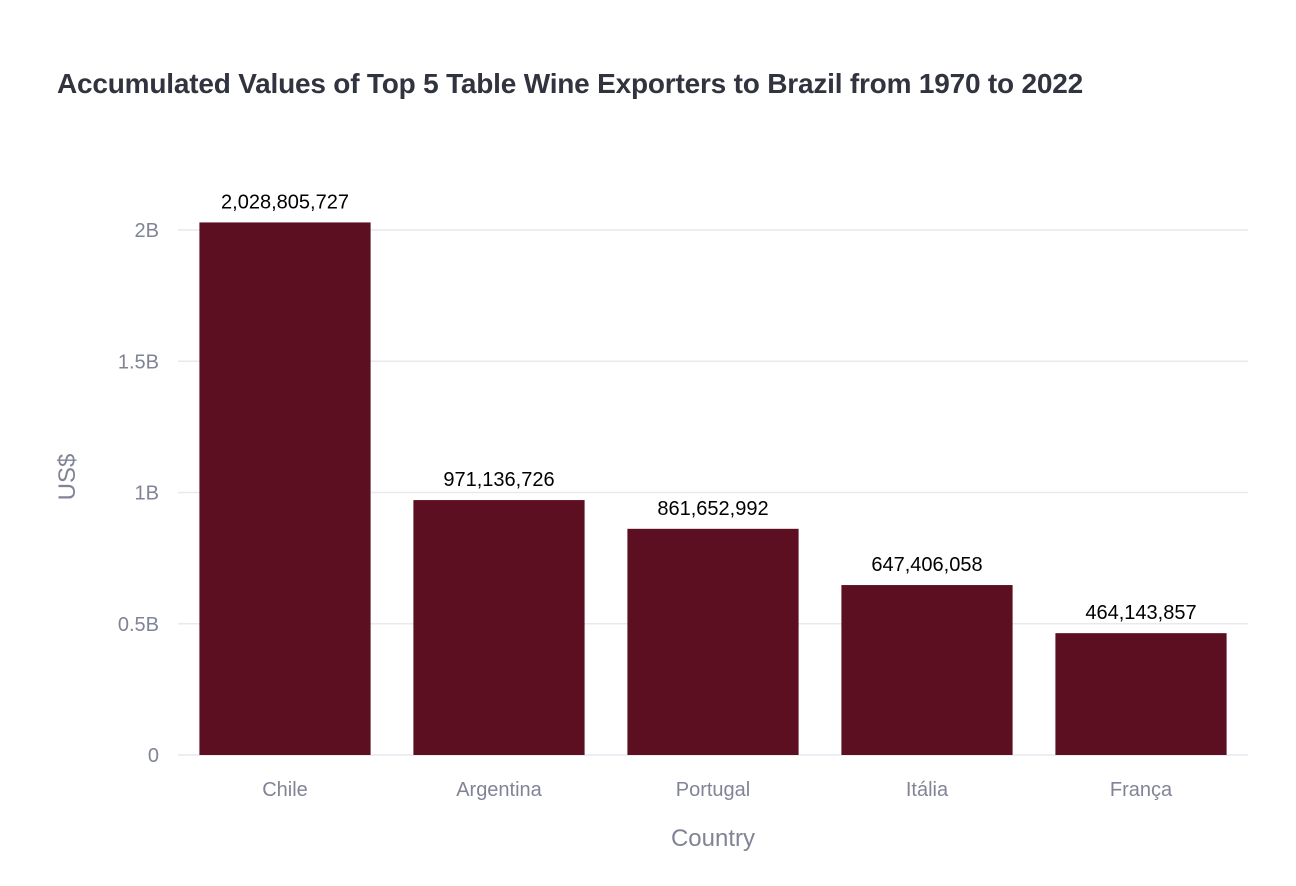  I want to click on data-label: 464,143,857, so click(1140, 613).